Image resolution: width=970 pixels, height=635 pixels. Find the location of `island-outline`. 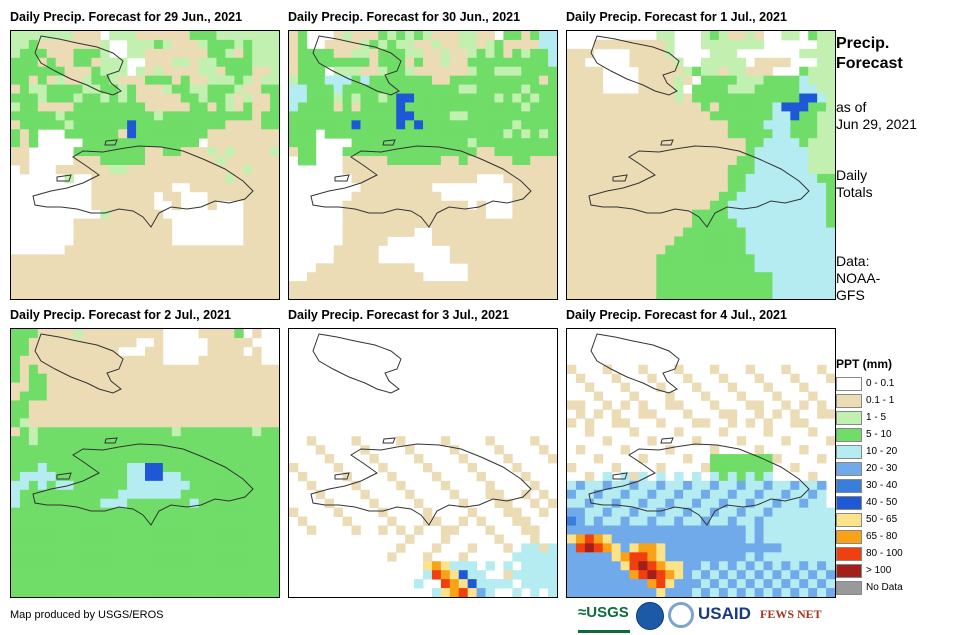

island-outline is located at coordinates (342, 178).